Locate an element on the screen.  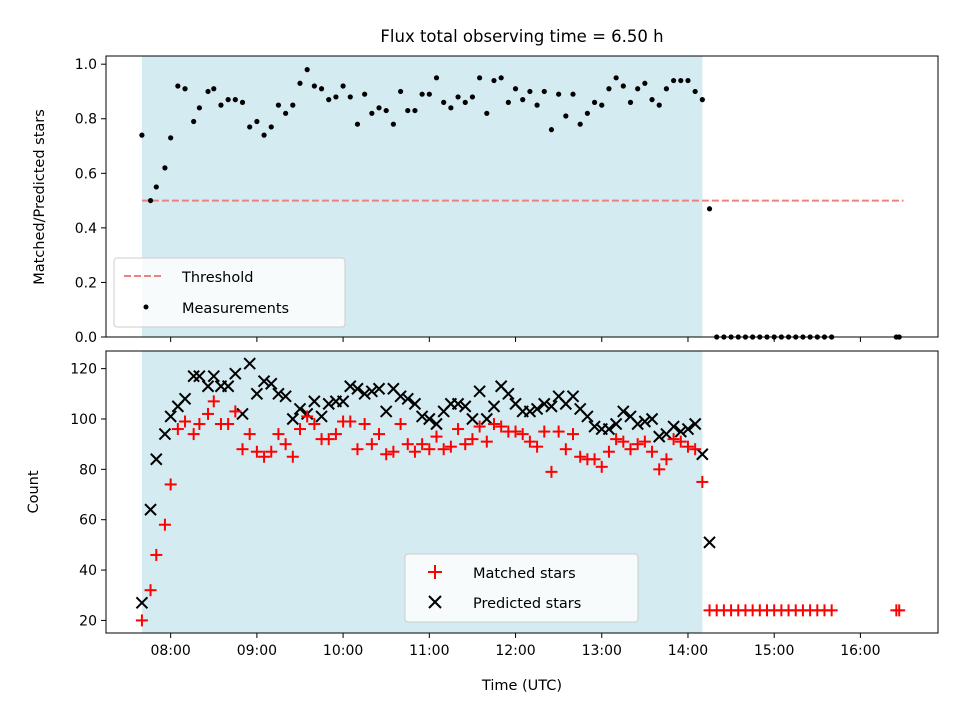
y-tick-label: 0.8 is located at coordinates (86, 120).